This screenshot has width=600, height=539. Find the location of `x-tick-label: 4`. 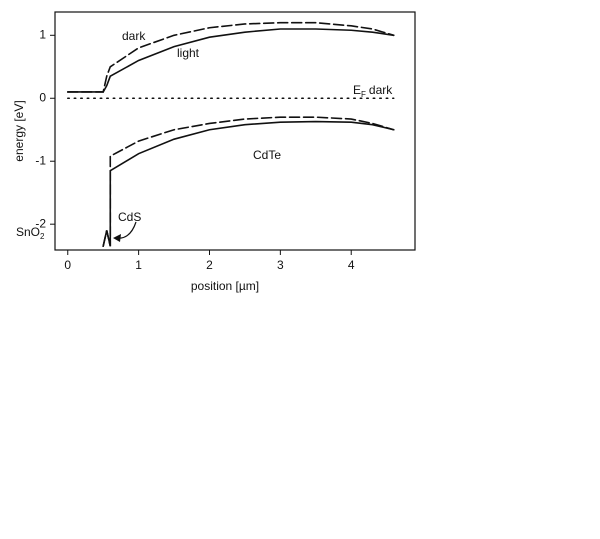

x-tick-label: 4 is located at coordinates (351, 265).